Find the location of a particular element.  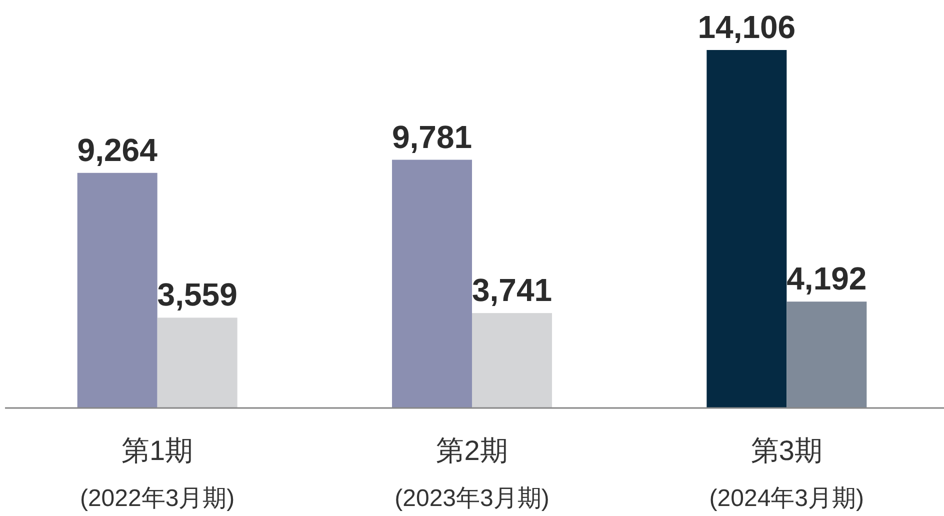

data-label: 3,559 is located at coordinates (197, 294).